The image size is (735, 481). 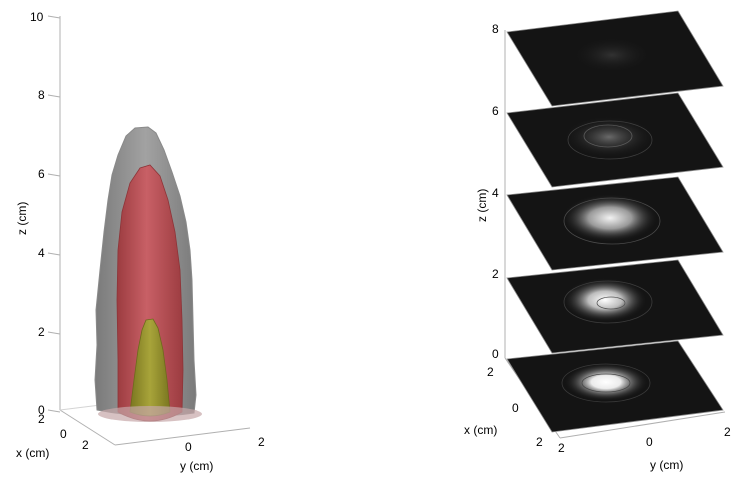 I want to click on left-x-tick-label: 0, so click(x=63, y=434).